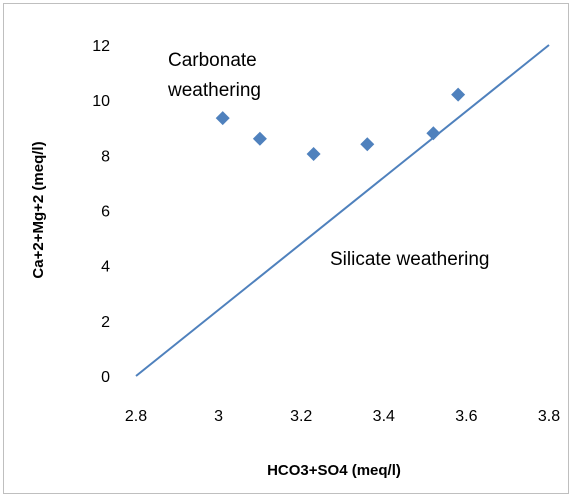 This screenshot has width=574, height=499. I want to click on y-tick-label: 8, so click(105, 156).